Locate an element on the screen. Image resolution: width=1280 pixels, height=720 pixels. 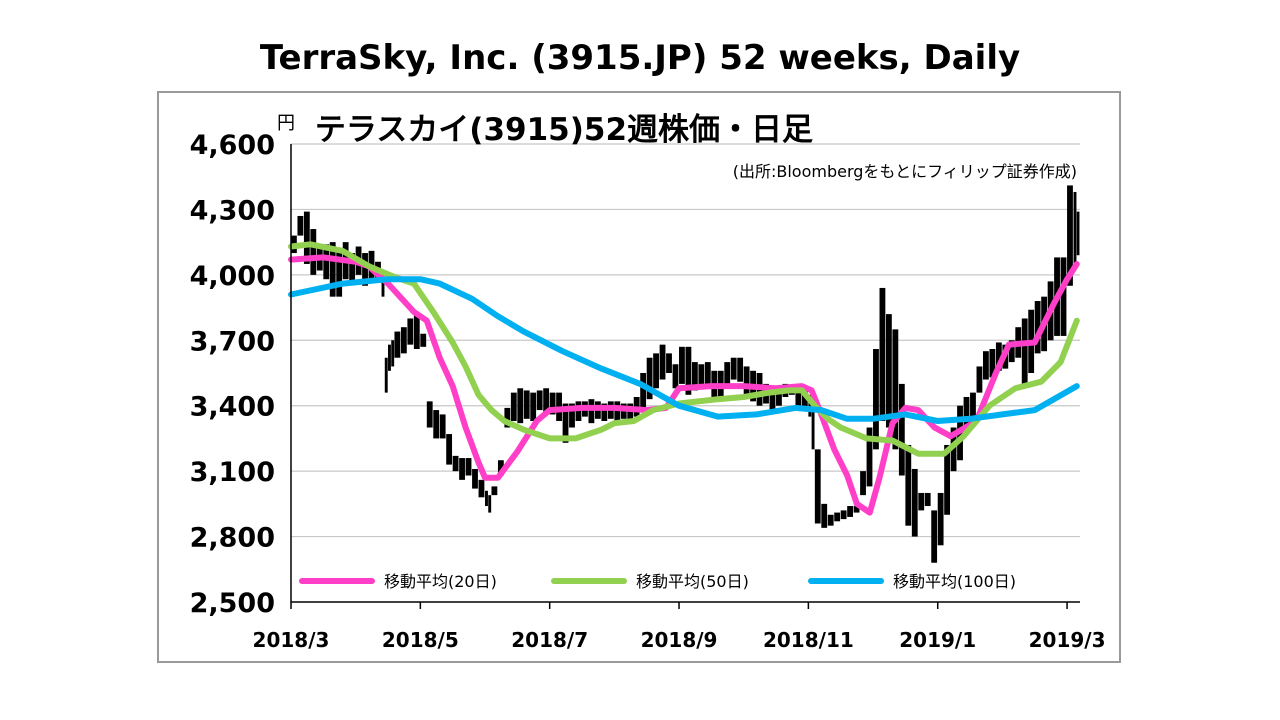
source-note: (出所:Bloombergをもとにフィリップ証券作成) is located at coordinates (905, 171).